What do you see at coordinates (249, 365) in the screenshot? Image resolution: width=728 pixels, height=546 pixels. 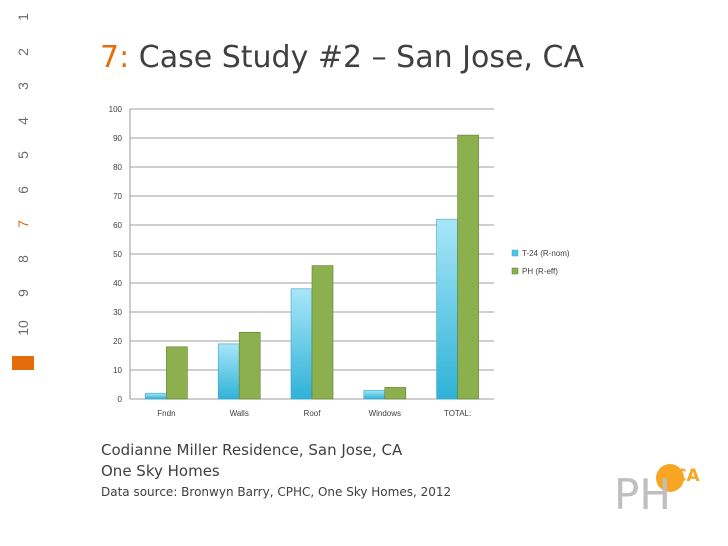 I see `bar-ph-walls` at bounding box center [249, 365].